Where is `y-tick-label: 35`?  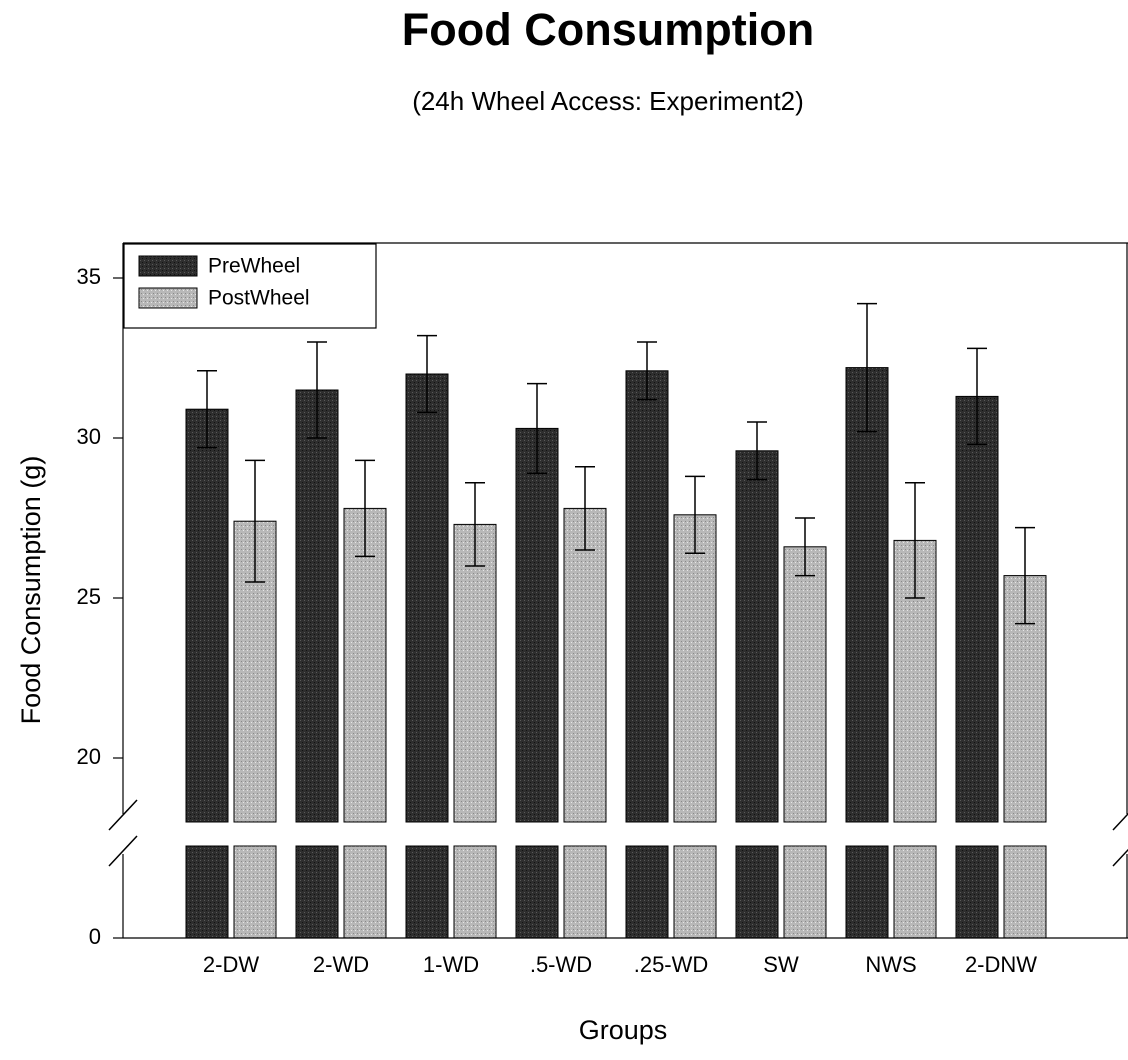 y-tick-label: 35 is located at coordinates (89, 276).